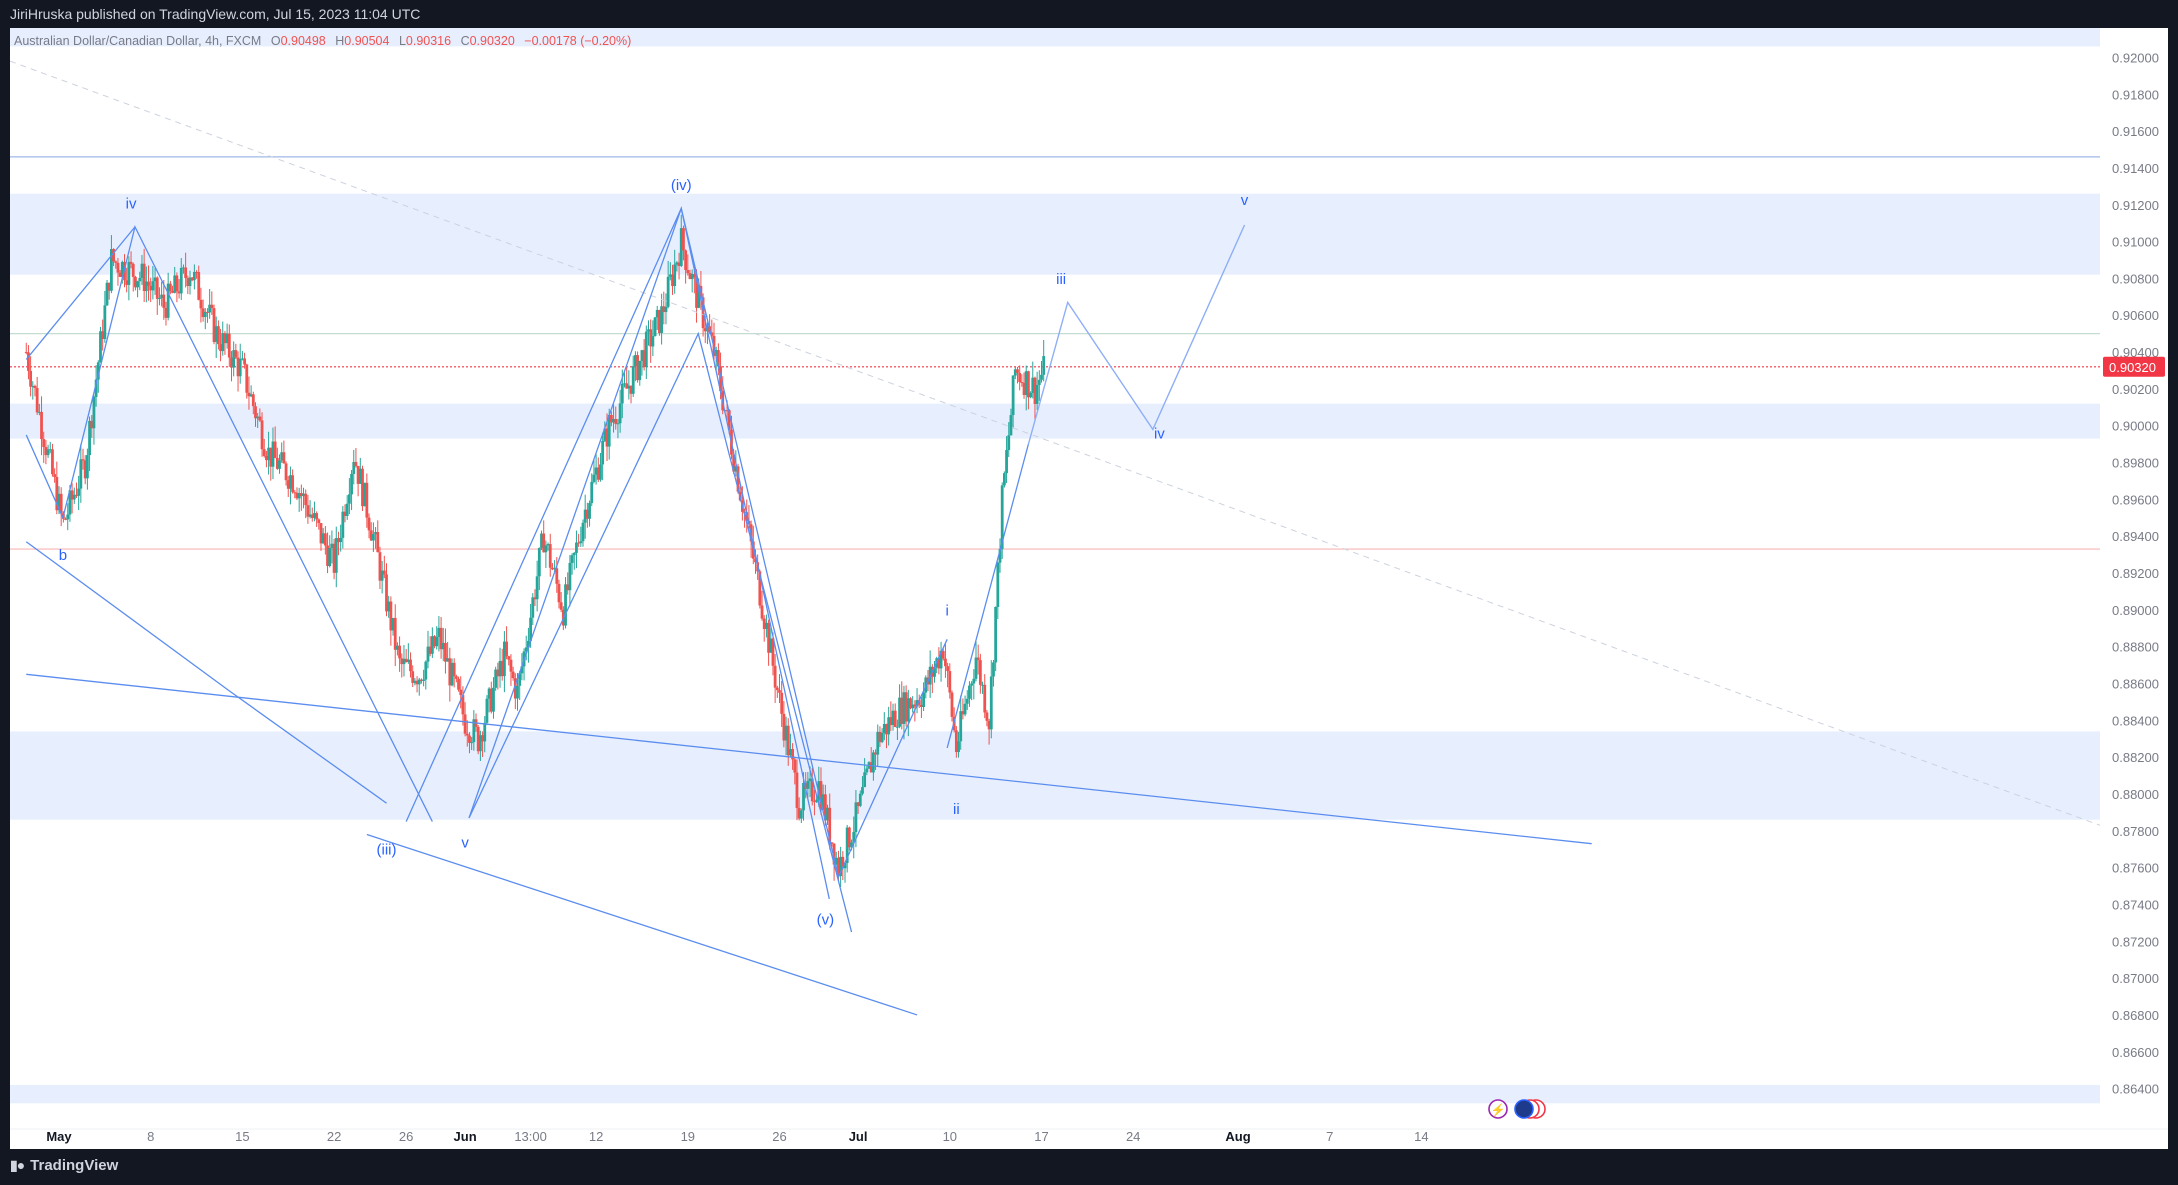 This screenshot has height=1185, width=2178. Describe the element at coordinates (1055, 37) in the screenshot. I see `price-zone` at that location.